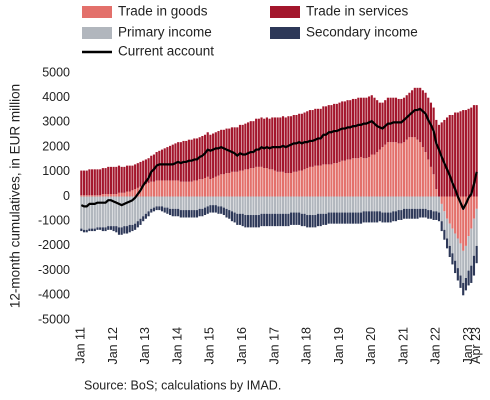 This screenshot has height=400, width=490. I want to click on y-tick-label: 2000, so click(56, 146).